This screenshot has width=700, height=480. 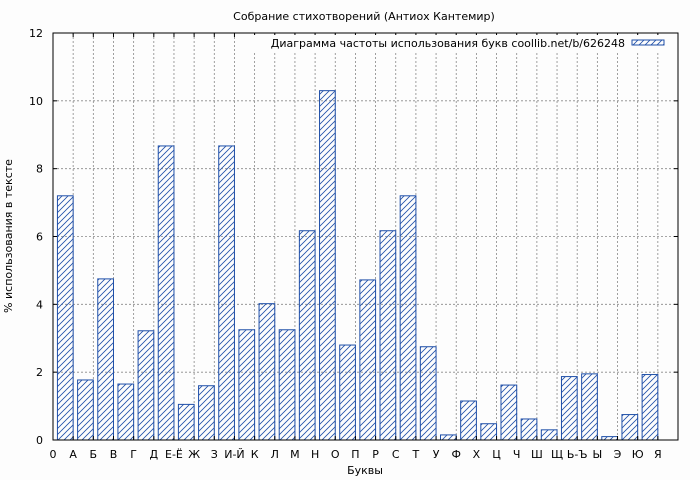 What do you see at coordinates (416, 454) in the screenshot?
I see `x-tick-label: Т` at bounding box center [416, 454].